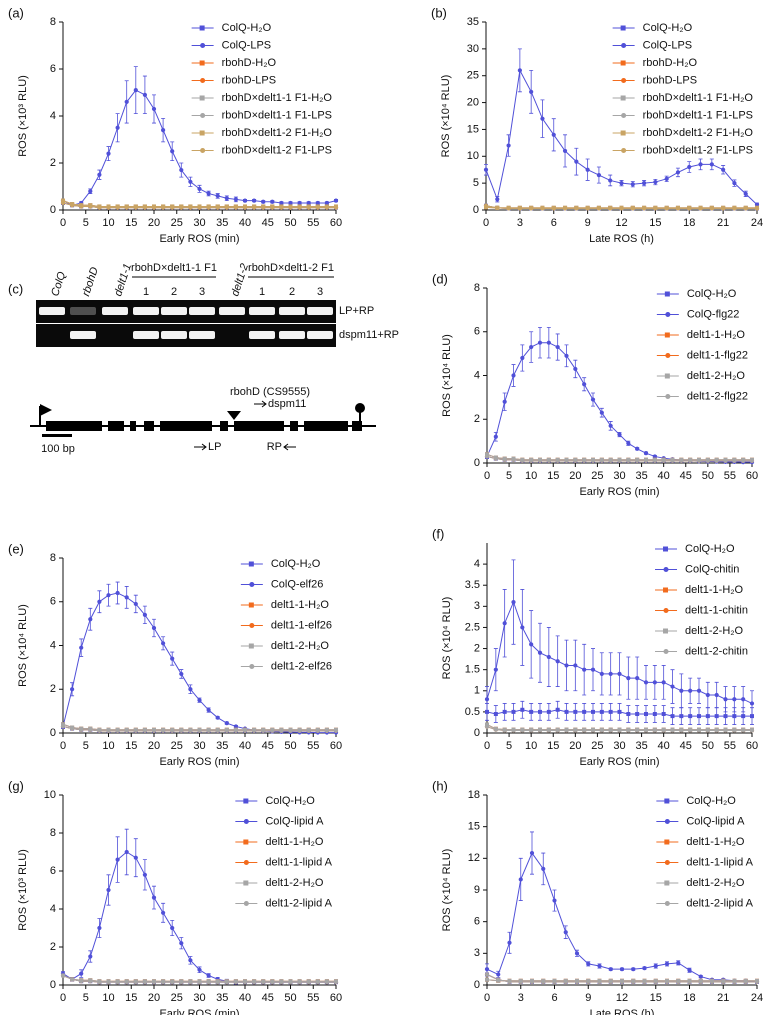 This screenshot has height=1015, width=780. I want to click on y-axis-label: ROS (×10⁴ RLU), so click(447, 890).